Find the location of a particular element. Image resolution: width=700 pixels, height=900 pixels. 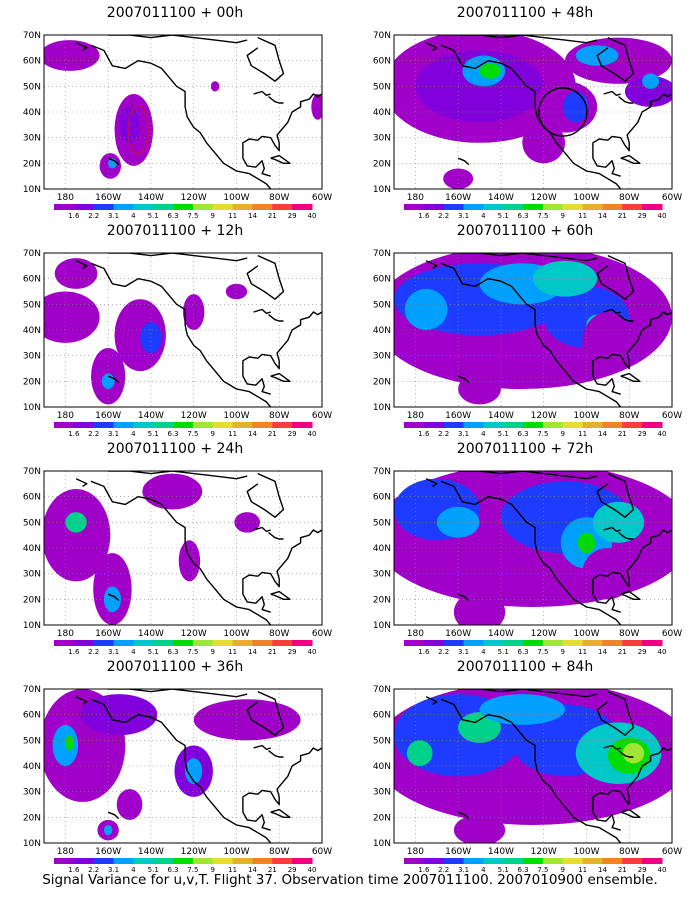

target-region-circle is located at coordinates (563, 112).